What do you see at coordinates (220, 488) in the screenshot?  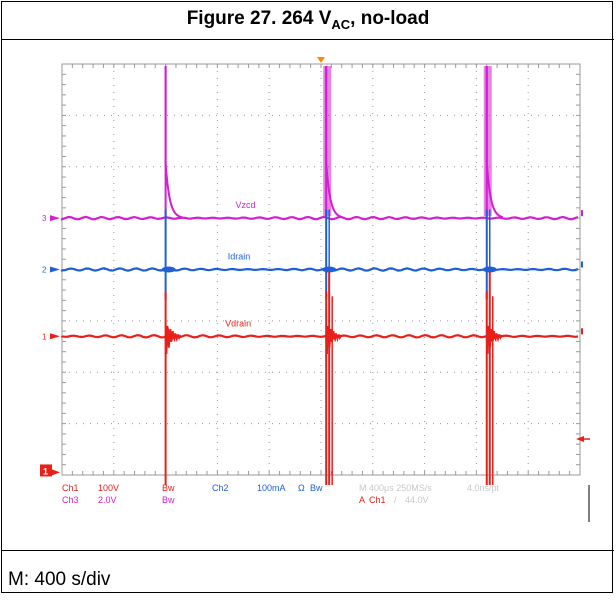 I see `status-row1-item: Ch2` at bounding box center [220, 488].